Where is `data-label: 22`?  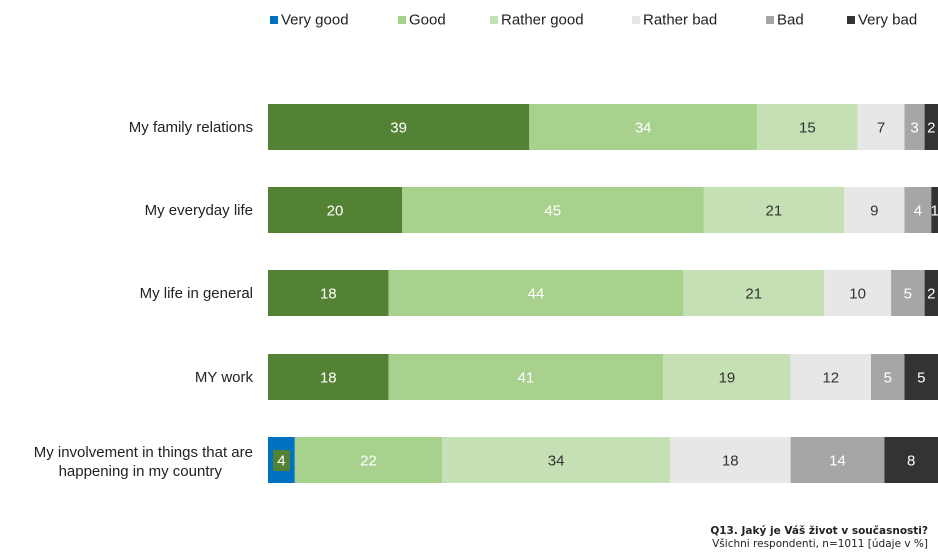
data-label: 22 is located at coordinates (368, 461).